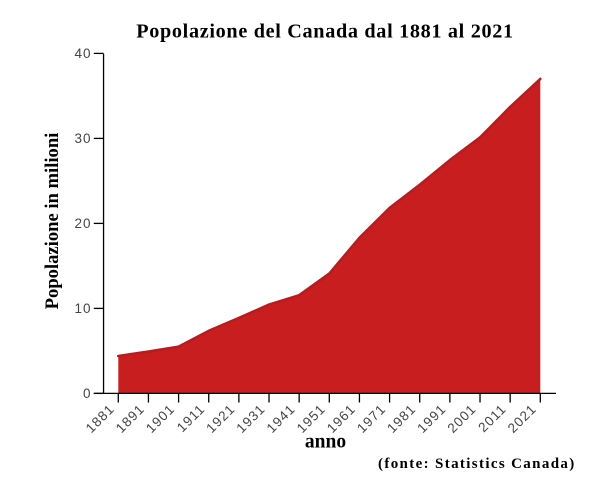 Image resolution: width=603 pixels, height=497 pixels. I want to click on svg-text: Popolazione in milioni, so click(52, 221).